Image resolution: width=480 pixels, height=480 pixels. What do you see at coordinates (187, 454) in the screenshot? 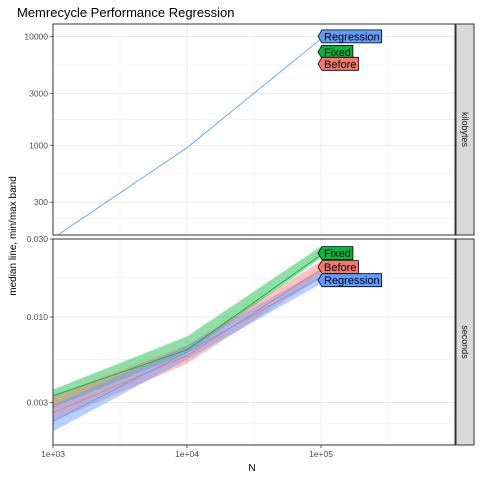
I see `x-tick-label: 1e+04` at bounding box center [187, 454].